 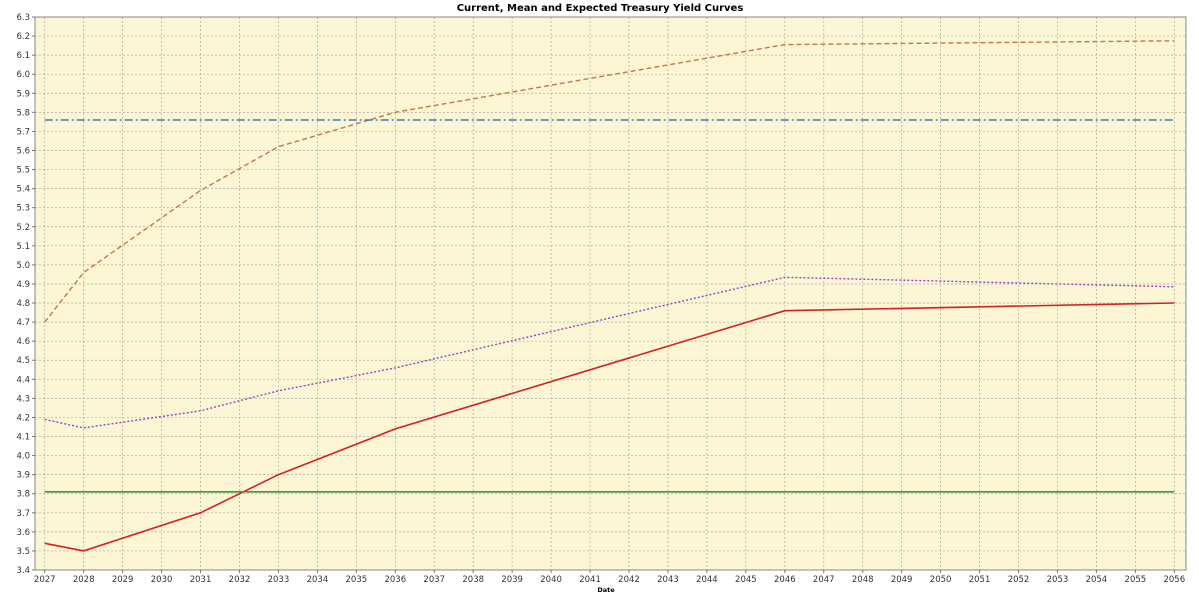 I want to click on y-tick-label: 5.6, so click(x=23, y=151).